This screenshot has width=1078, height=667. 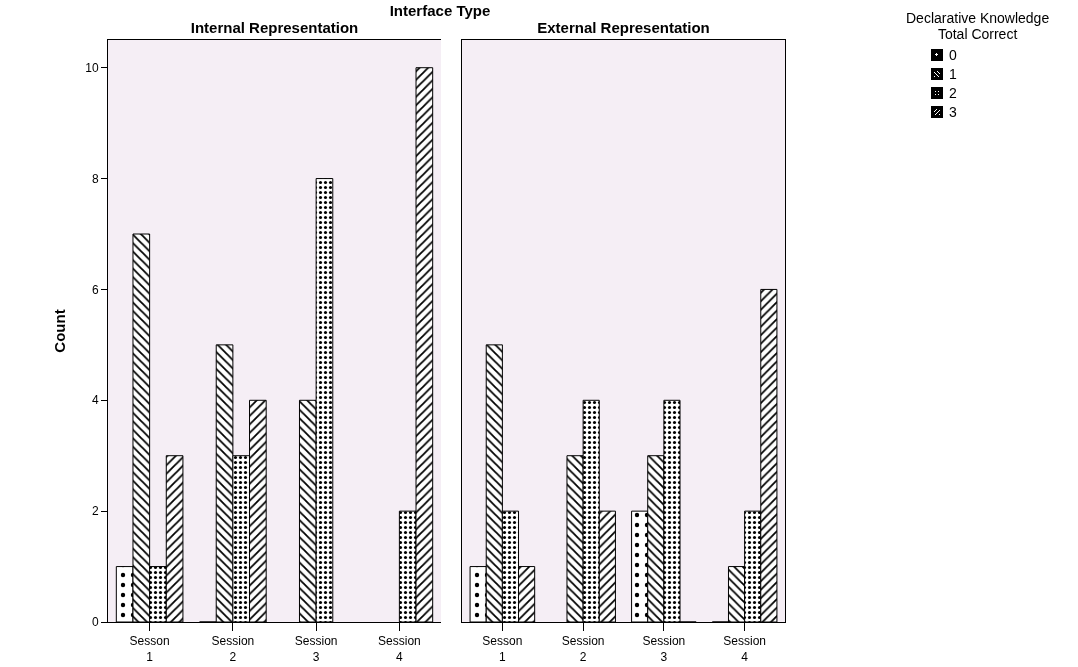 I want to click on legend-title: Declarative Knowledge Total Correct, so click(x=978, y=26).